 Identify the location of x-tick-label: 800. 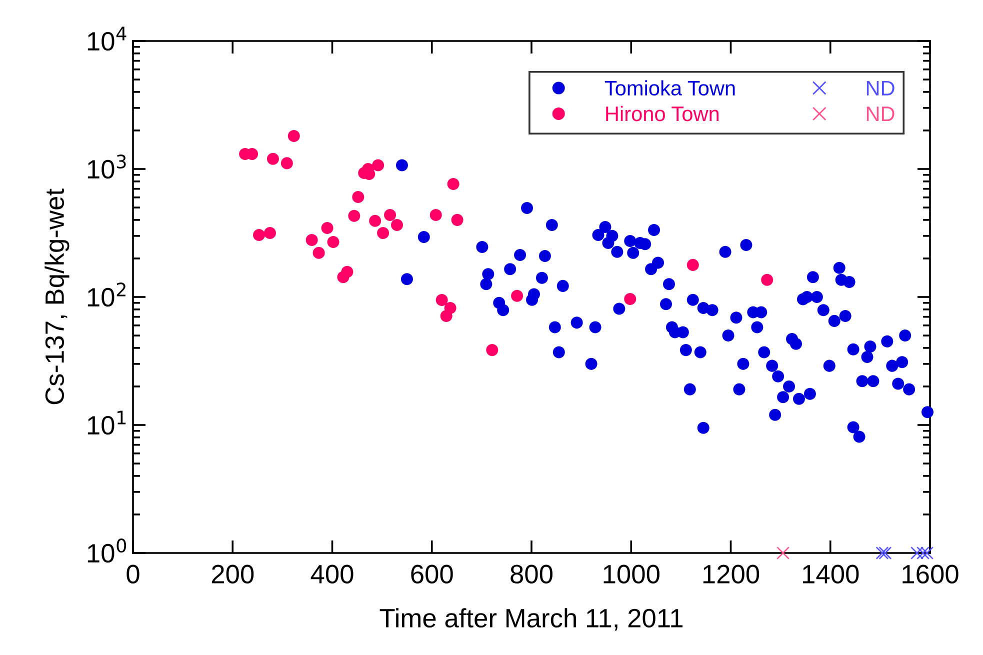
(531, 574).